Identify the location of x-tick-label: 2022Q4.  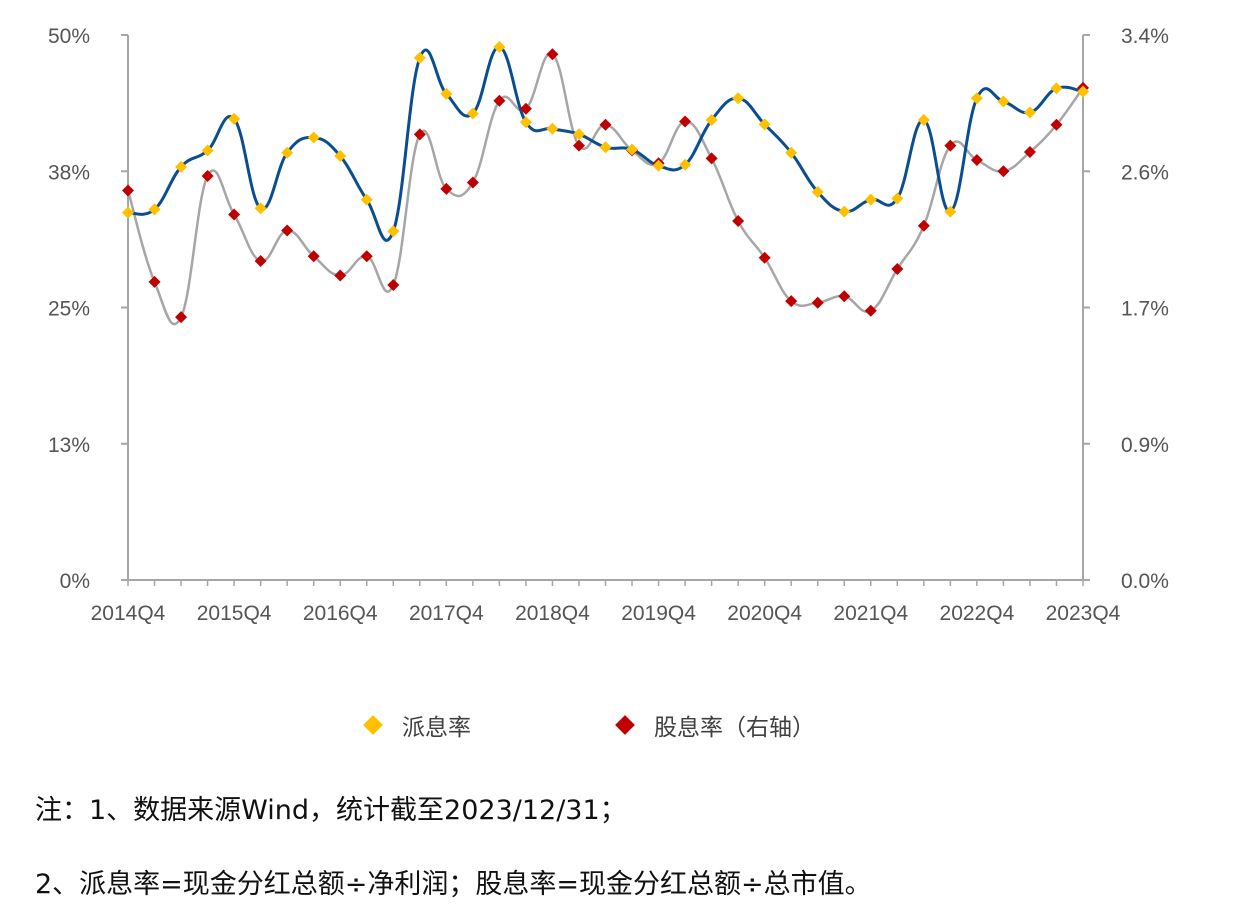
(977, 613).